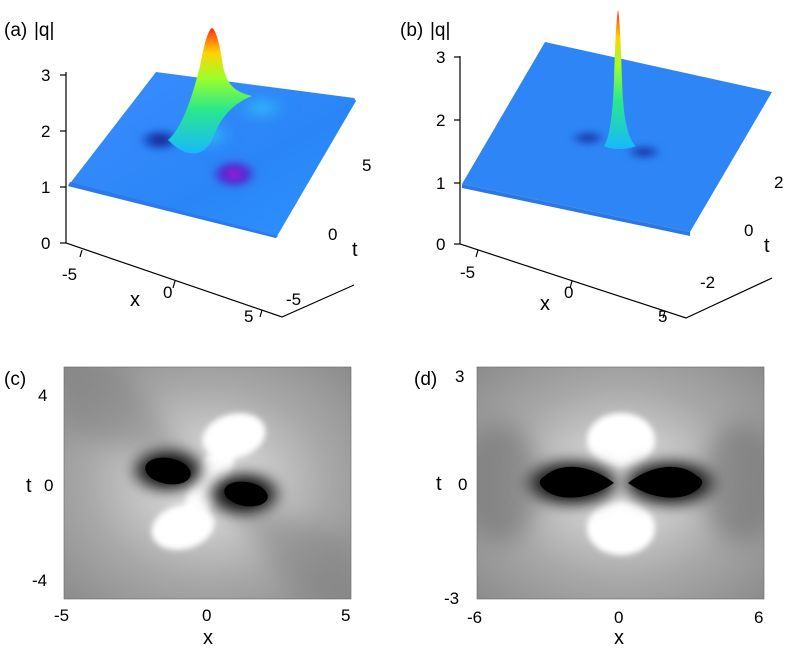 Image resolution: width=795 pixels, height=656 pixels. I want to click on panel-b-xtick-0: 0, so click(568, 292).